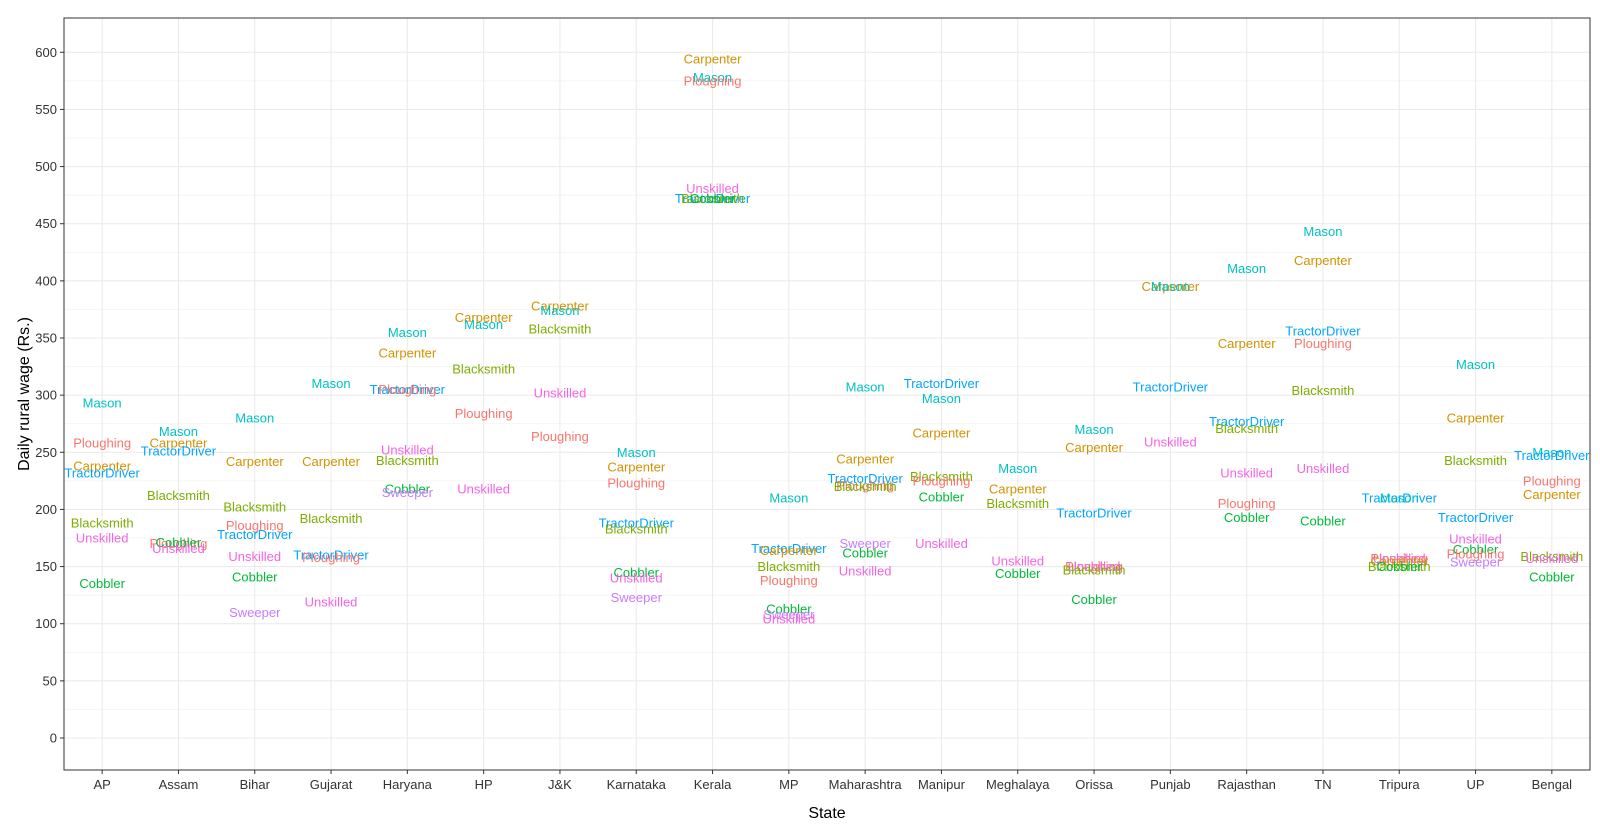 This screenshot has height=838, width=1600. I want to click on y-tick-label: 300, so click(46, 395).